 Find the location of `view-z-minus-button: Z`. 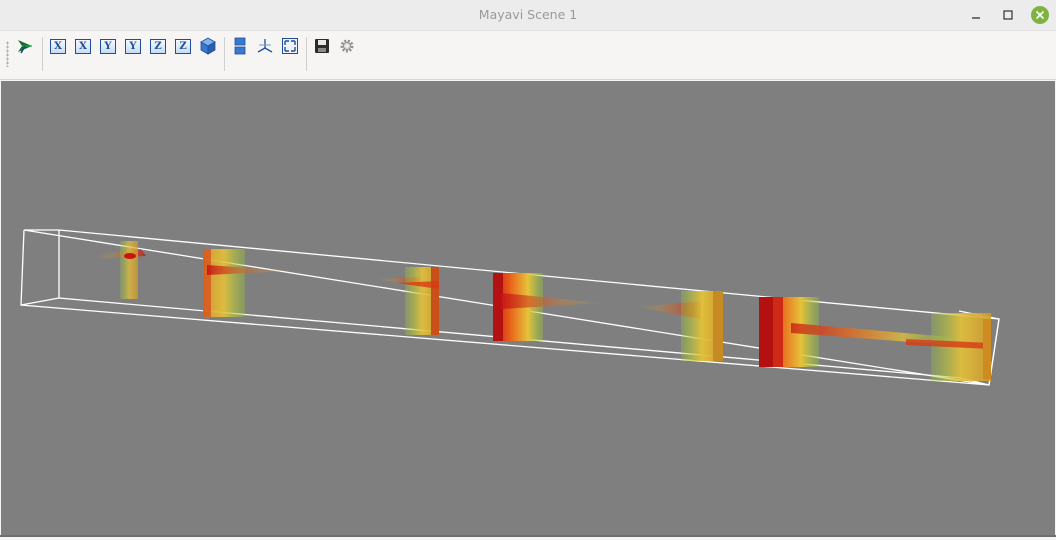

view-z-minus-button: Z is located at coordinates (183, 46).